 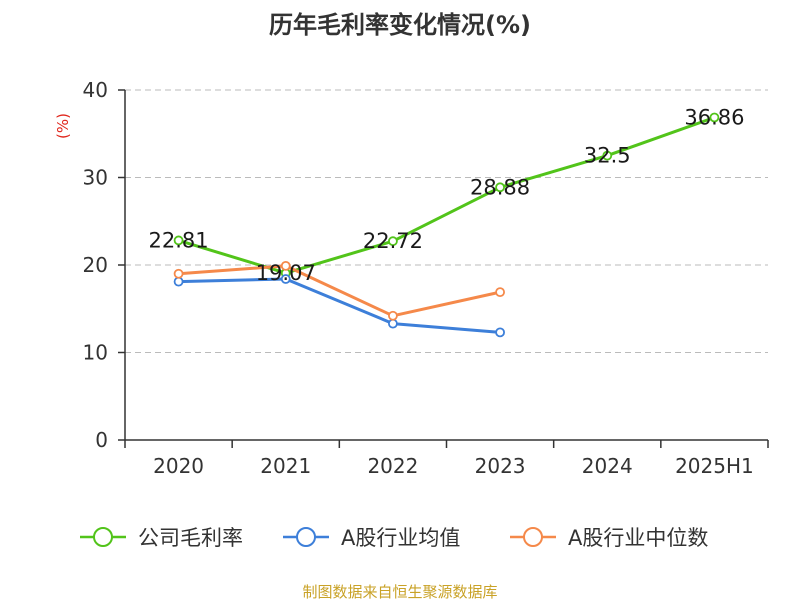 I want to click on x-tick-label: 2024, so click(x=607, y=466).